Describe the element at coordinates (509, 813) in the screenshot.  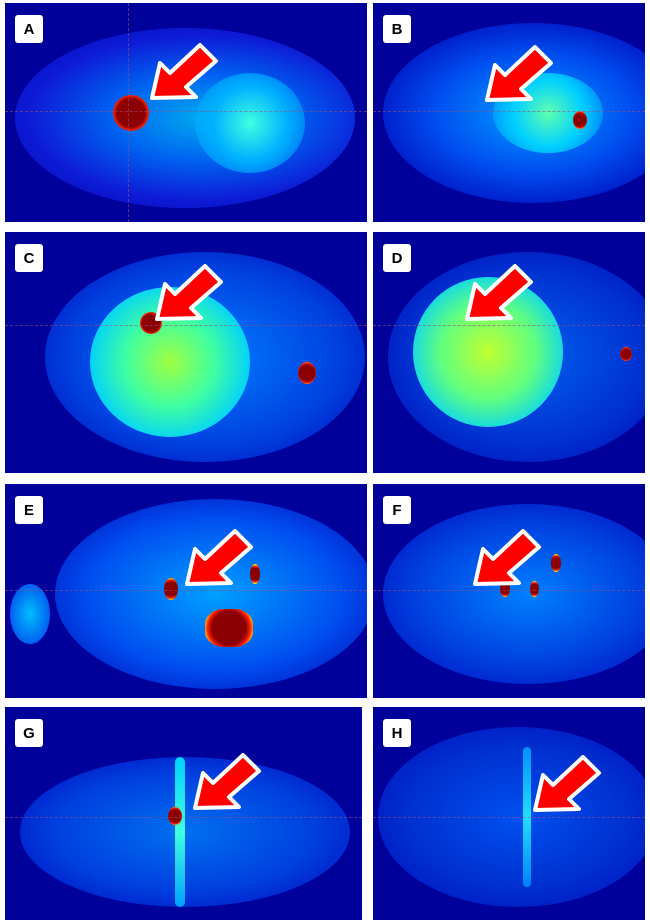
I see `scan-panel-h: H` at that location.